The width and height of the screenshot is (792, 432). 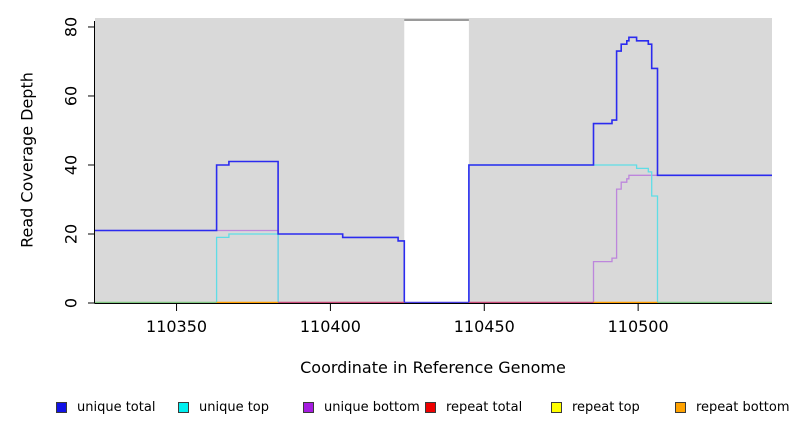 What do you see at coordinates (183, 407) in the screenshot?
I see `legend-swatch-unique-top` at bounding box center [183, 407].